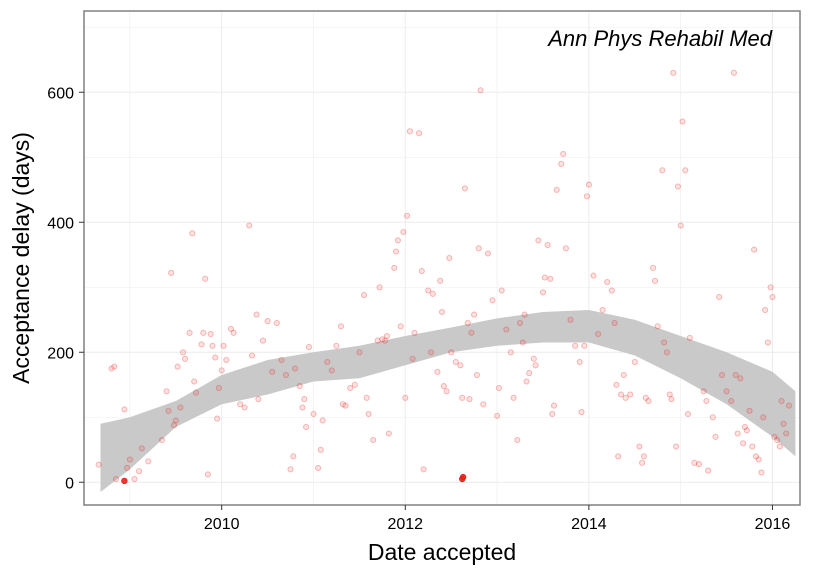 Image resolution: width=825 pixels, height=570 pixels. Describe the element at coordinates (589, 524) in the screenshot. I see `x-tick-label: 2014` at that location.